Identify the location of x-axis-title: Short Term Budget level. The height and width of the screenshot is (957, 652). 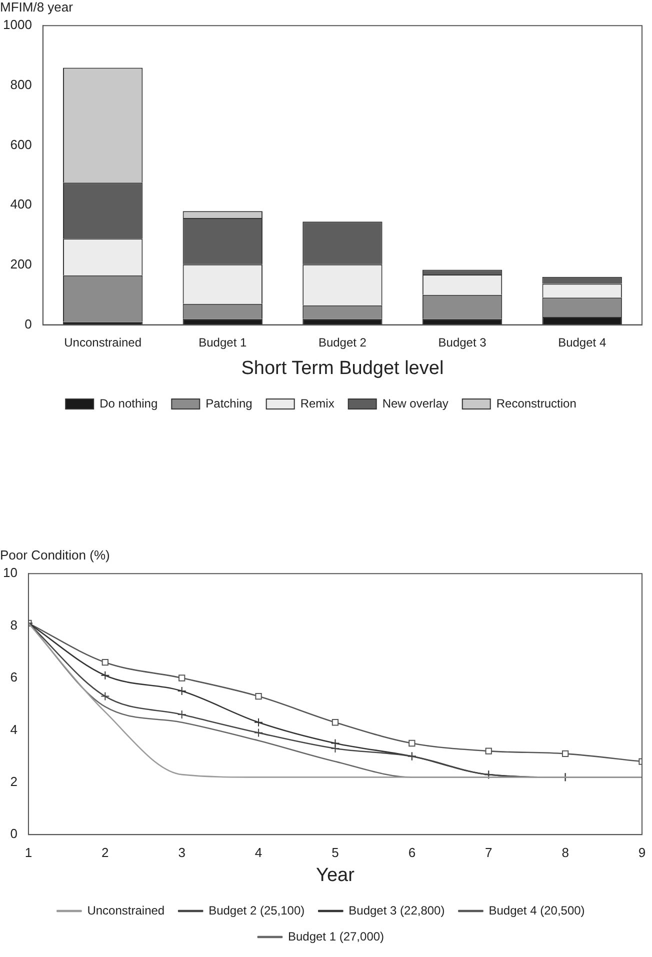
(342, 368).